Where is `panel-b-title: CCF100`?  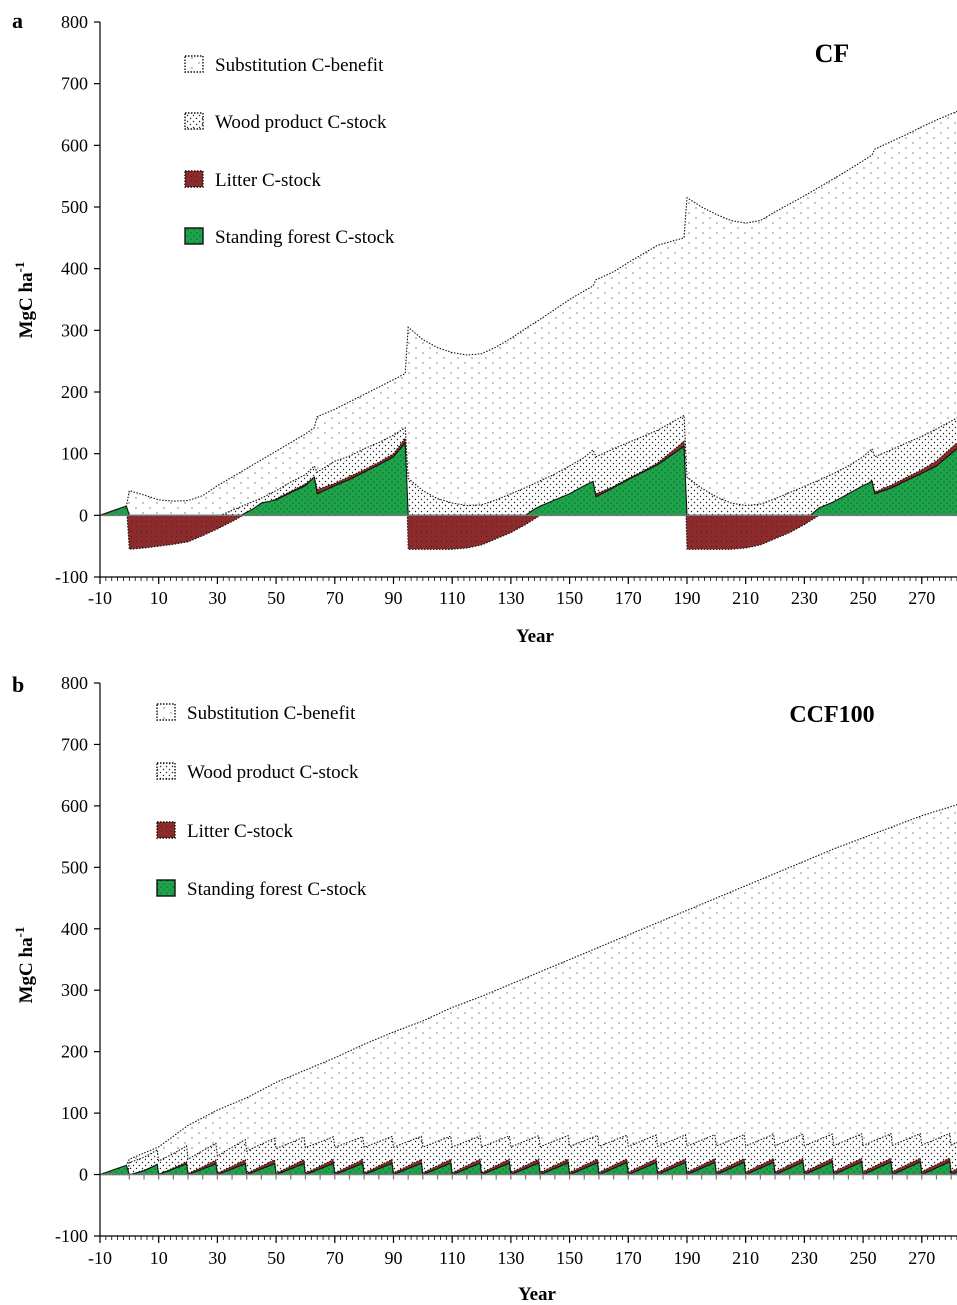
panel-b-title: CCF100 is located at coordinates (831, 715).